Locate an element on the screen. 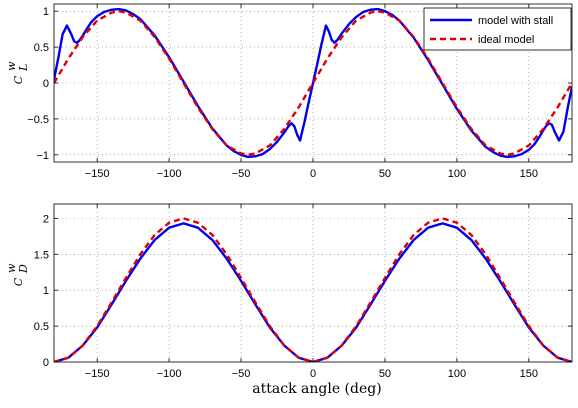 This screenshot has width=578, height=408. legend-box is located at coordinates (497, 29).